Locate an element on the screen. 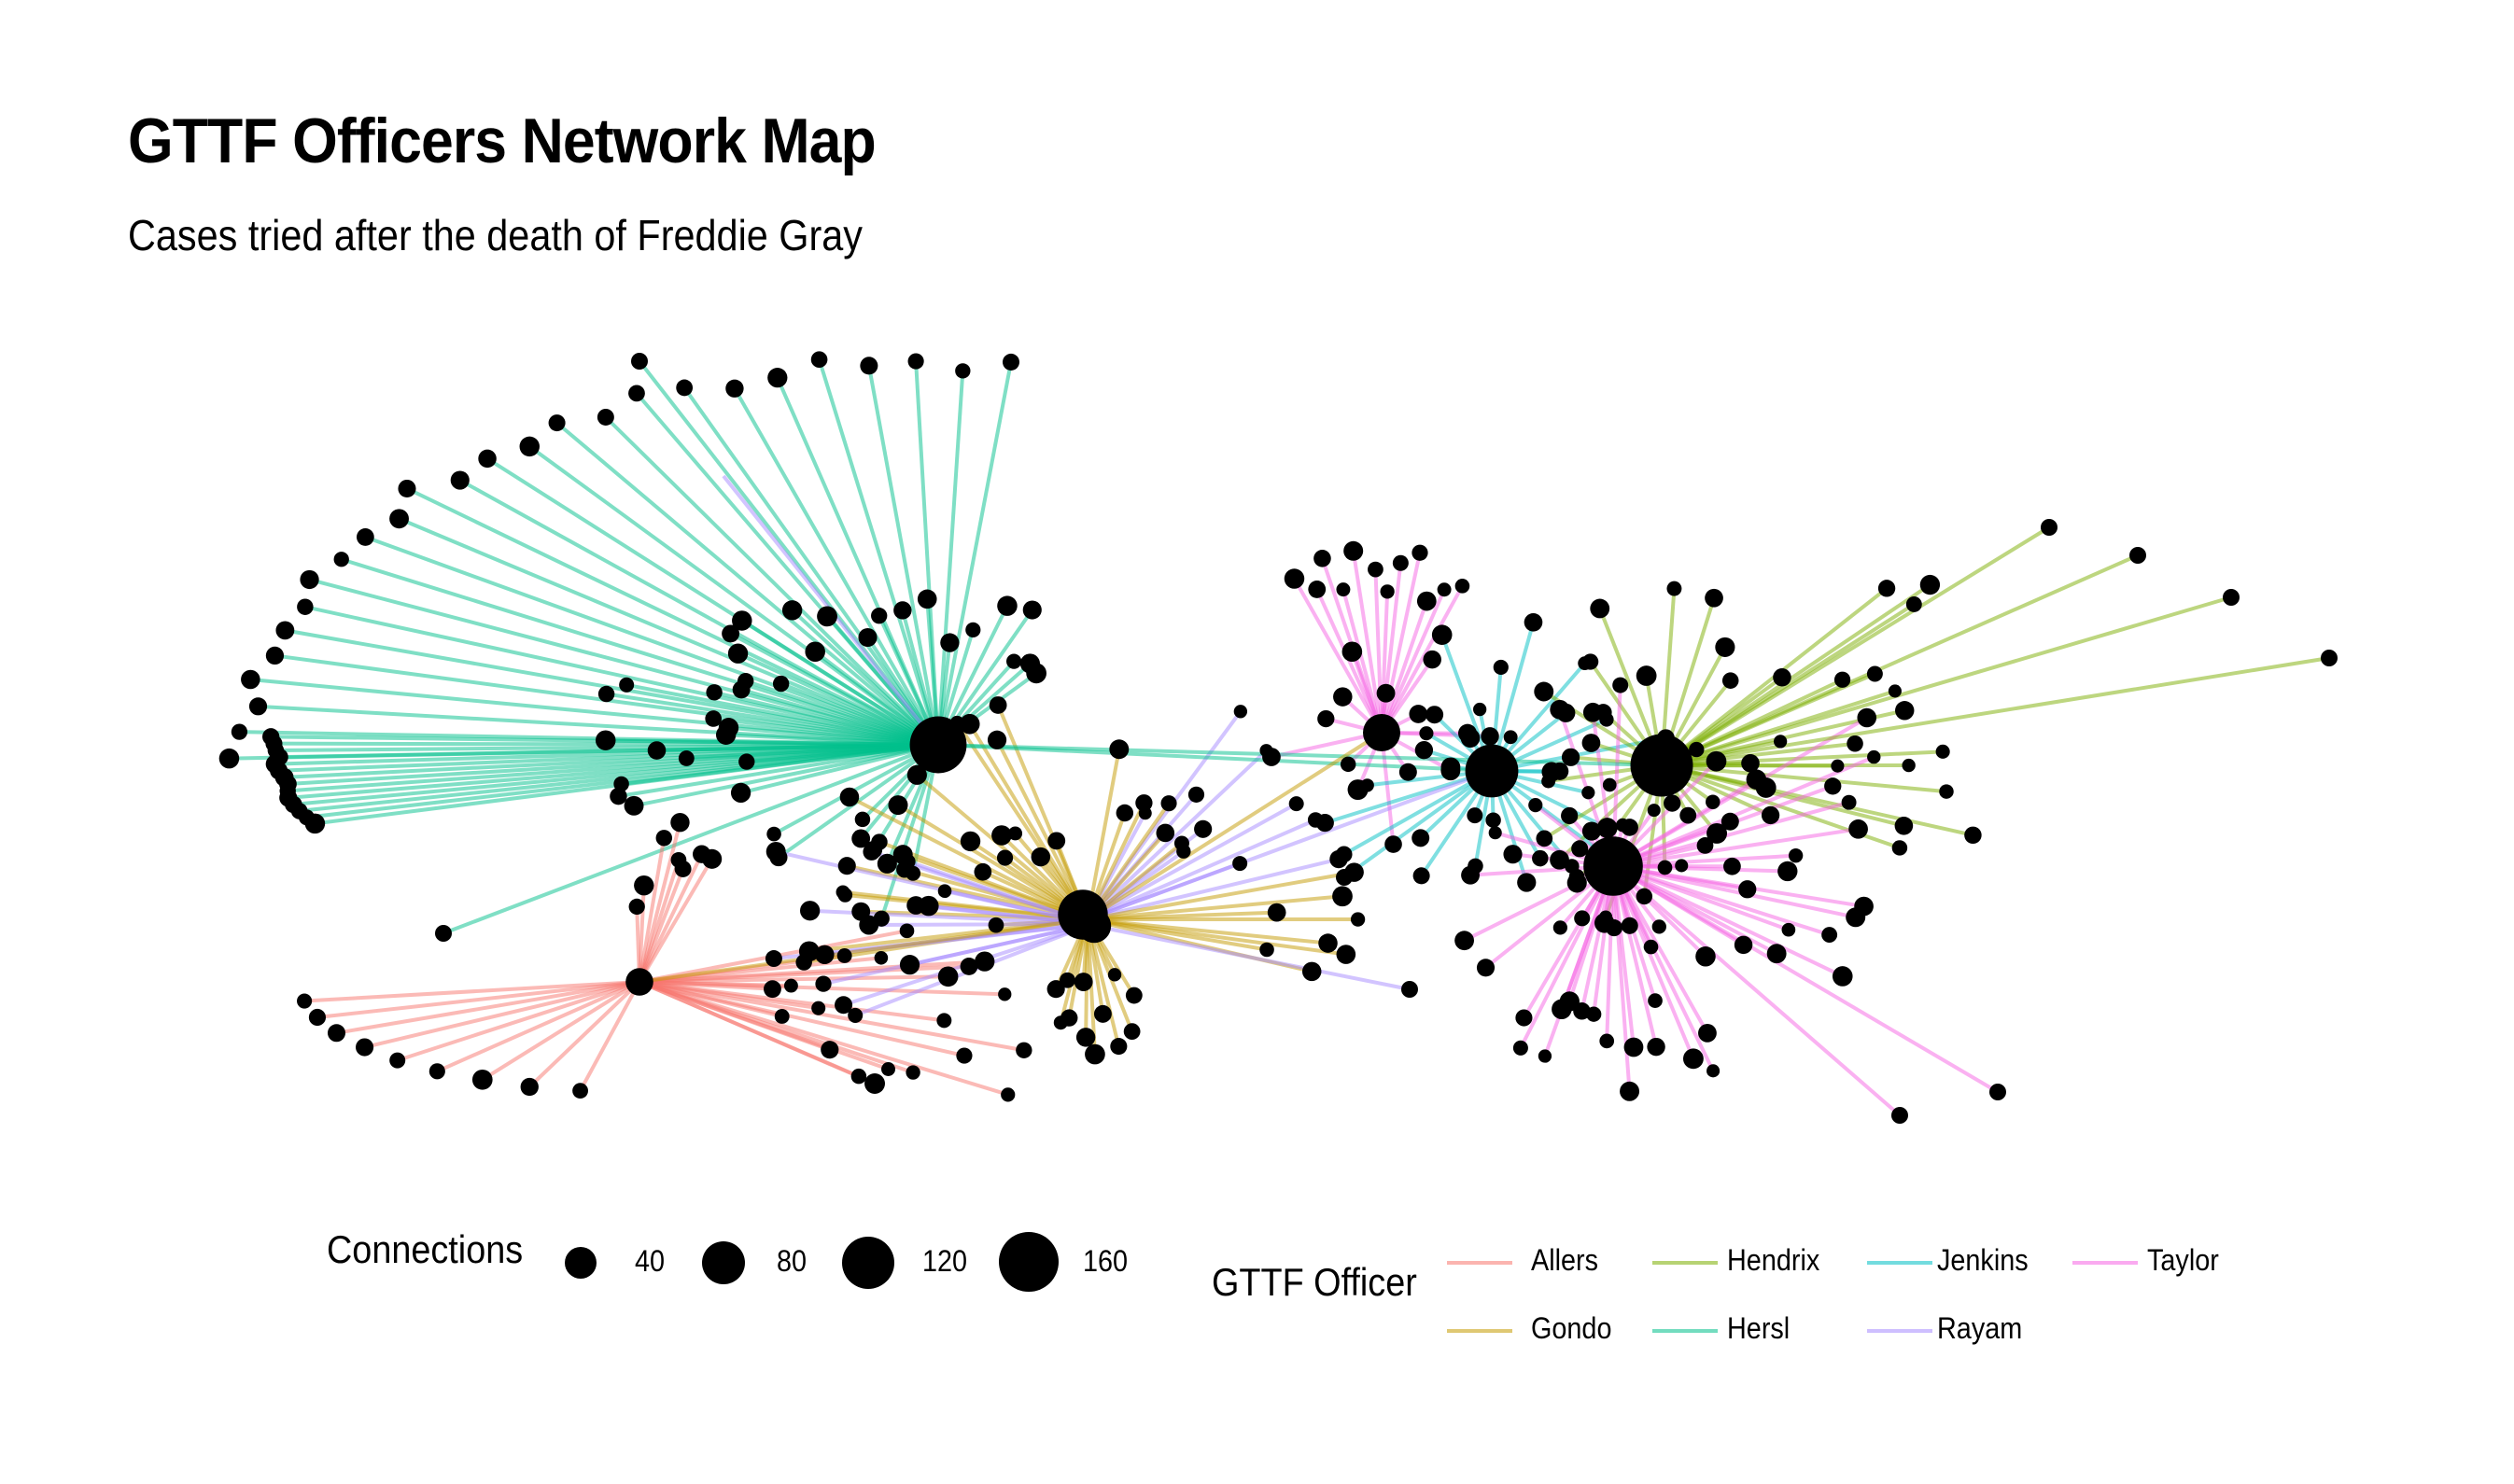  edge-hendrix is located at coordinates (1996, 711).